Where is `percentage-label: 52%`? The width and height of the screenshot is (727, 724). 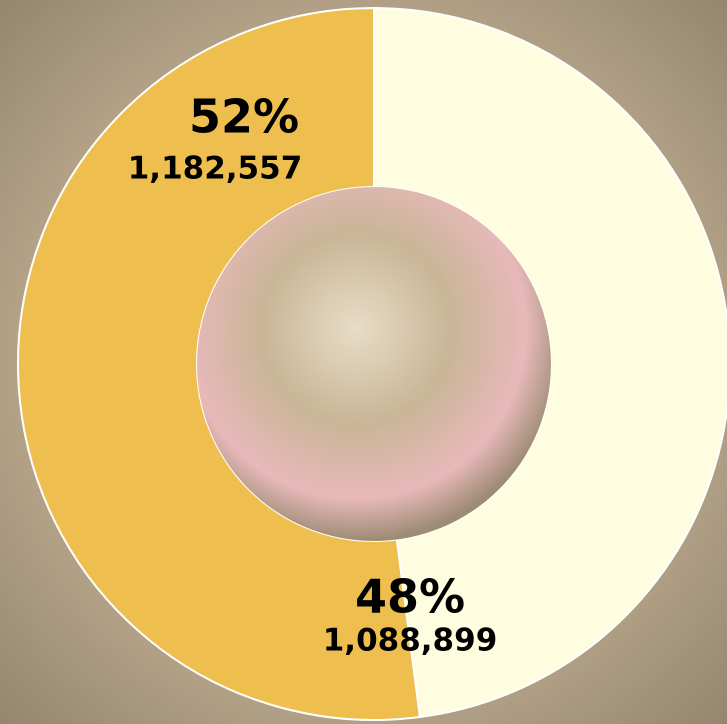 percentage-label: 52% is located at coordinates (244, 117).